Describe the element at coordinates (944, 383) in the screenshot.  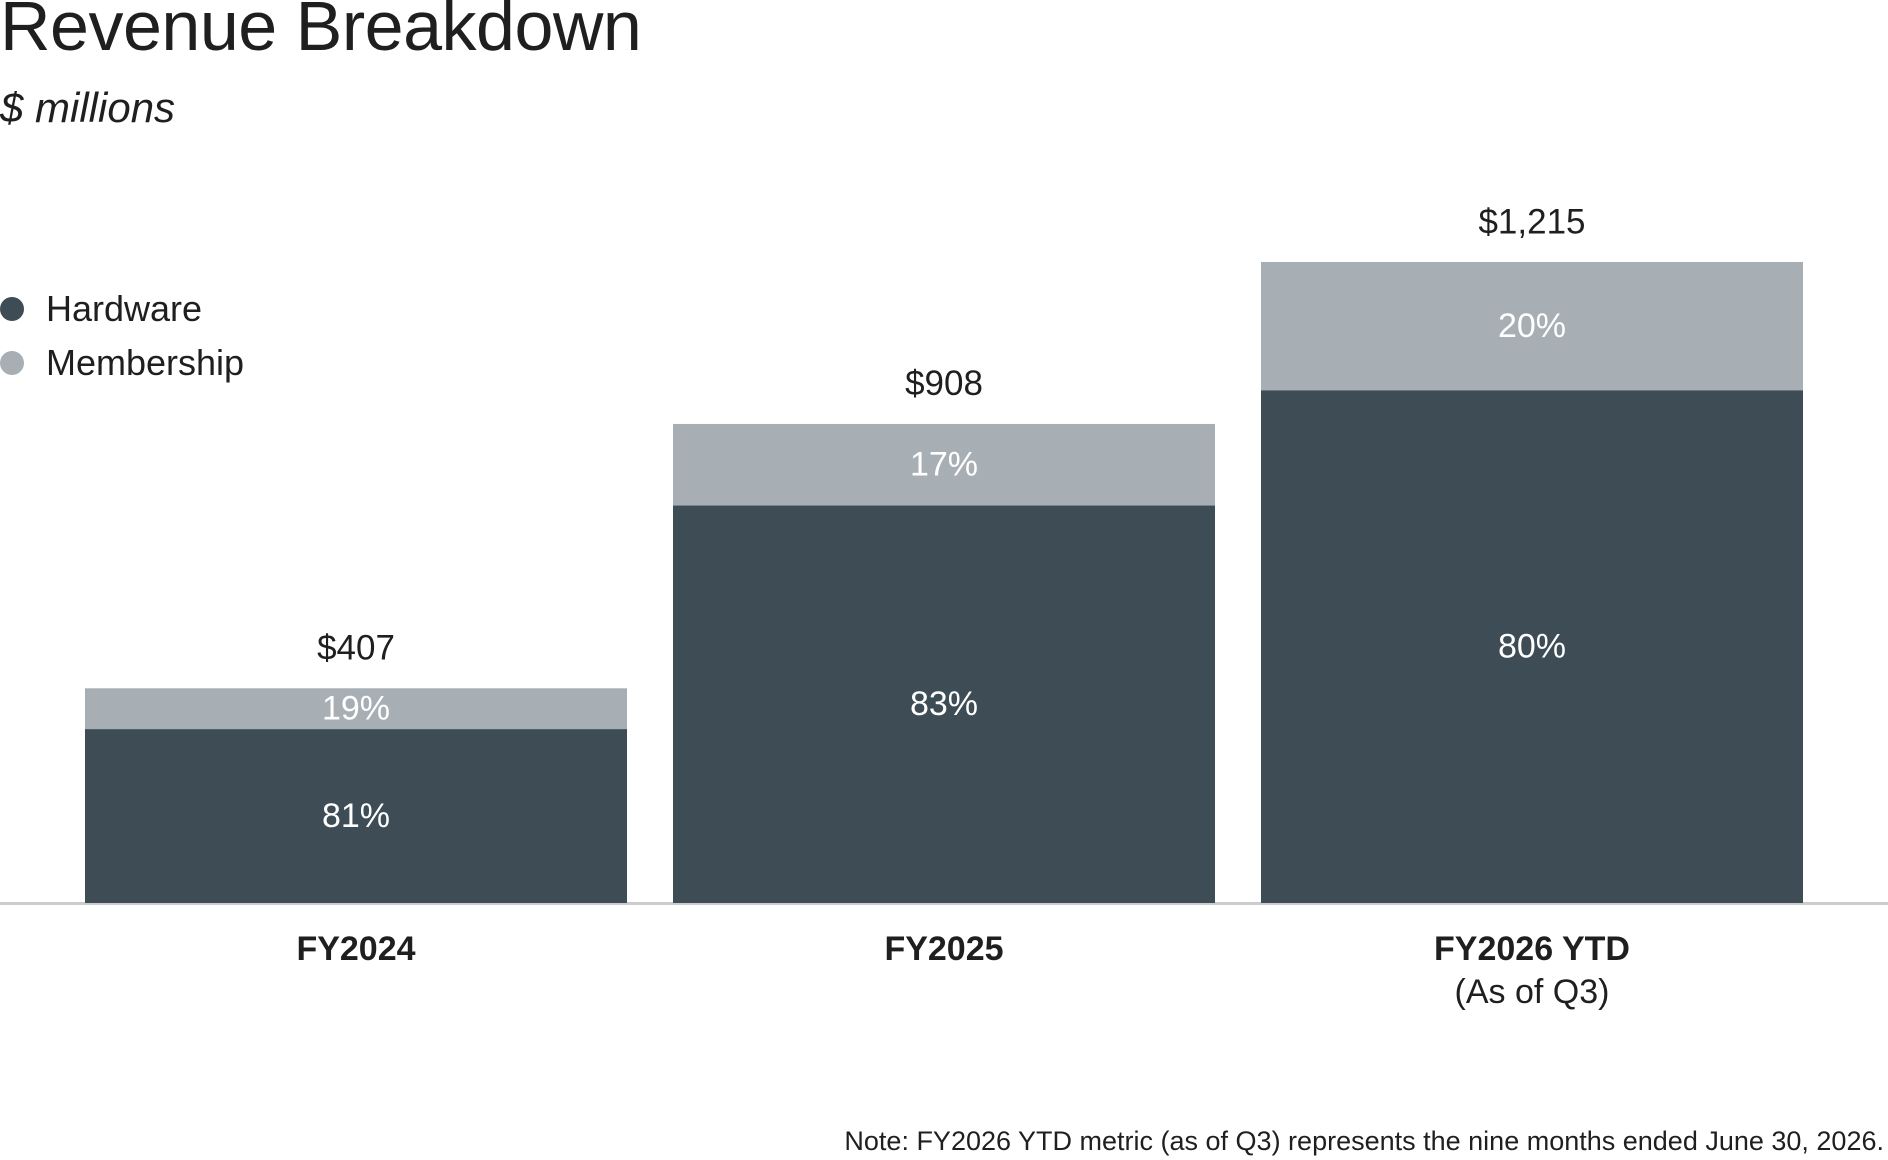
I see `total-label-1: $908` at that location.